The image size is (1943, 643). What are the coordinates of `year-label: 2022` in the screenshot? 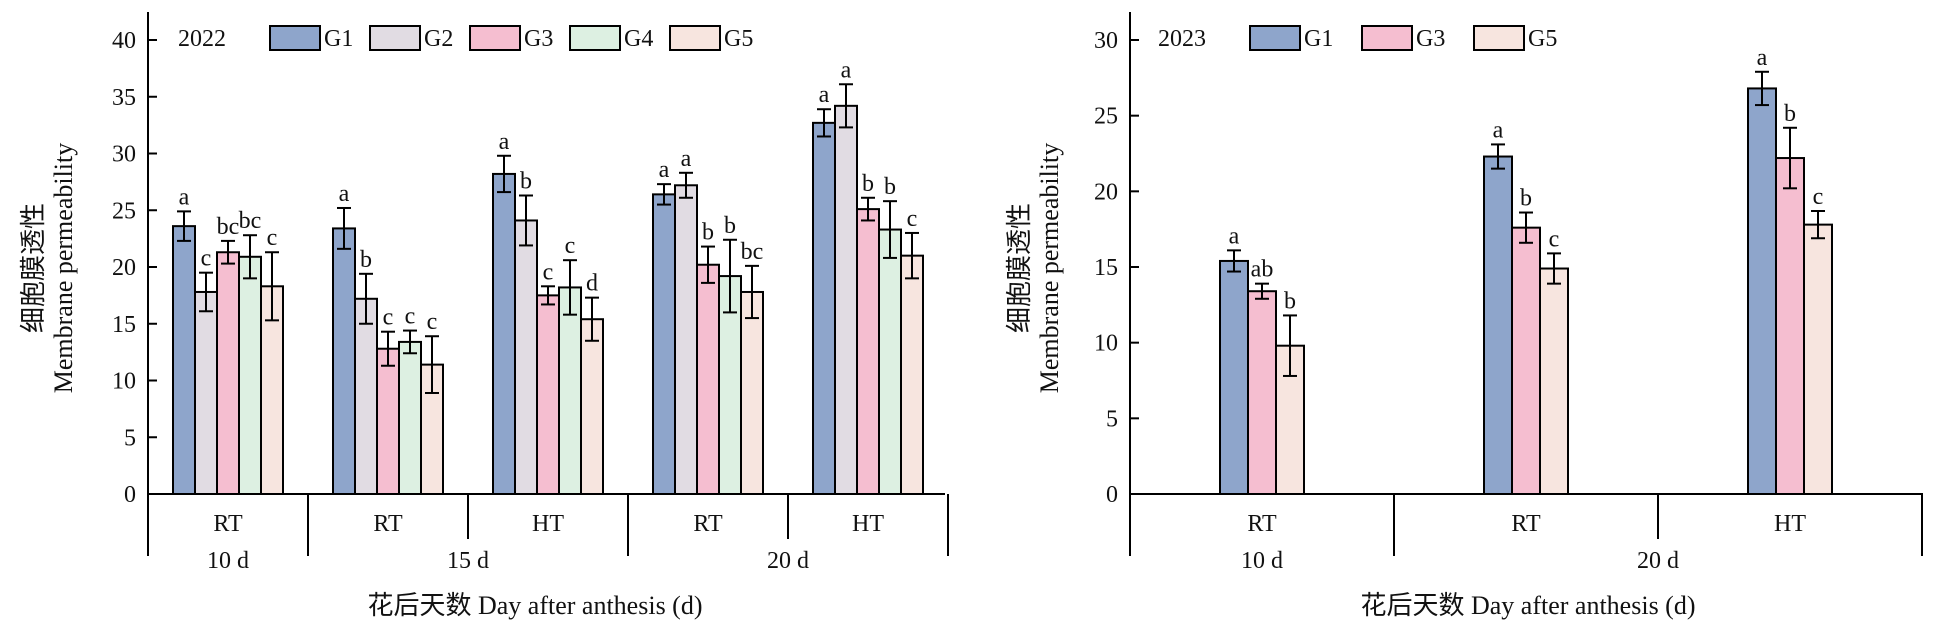 It's located at (202, 39).